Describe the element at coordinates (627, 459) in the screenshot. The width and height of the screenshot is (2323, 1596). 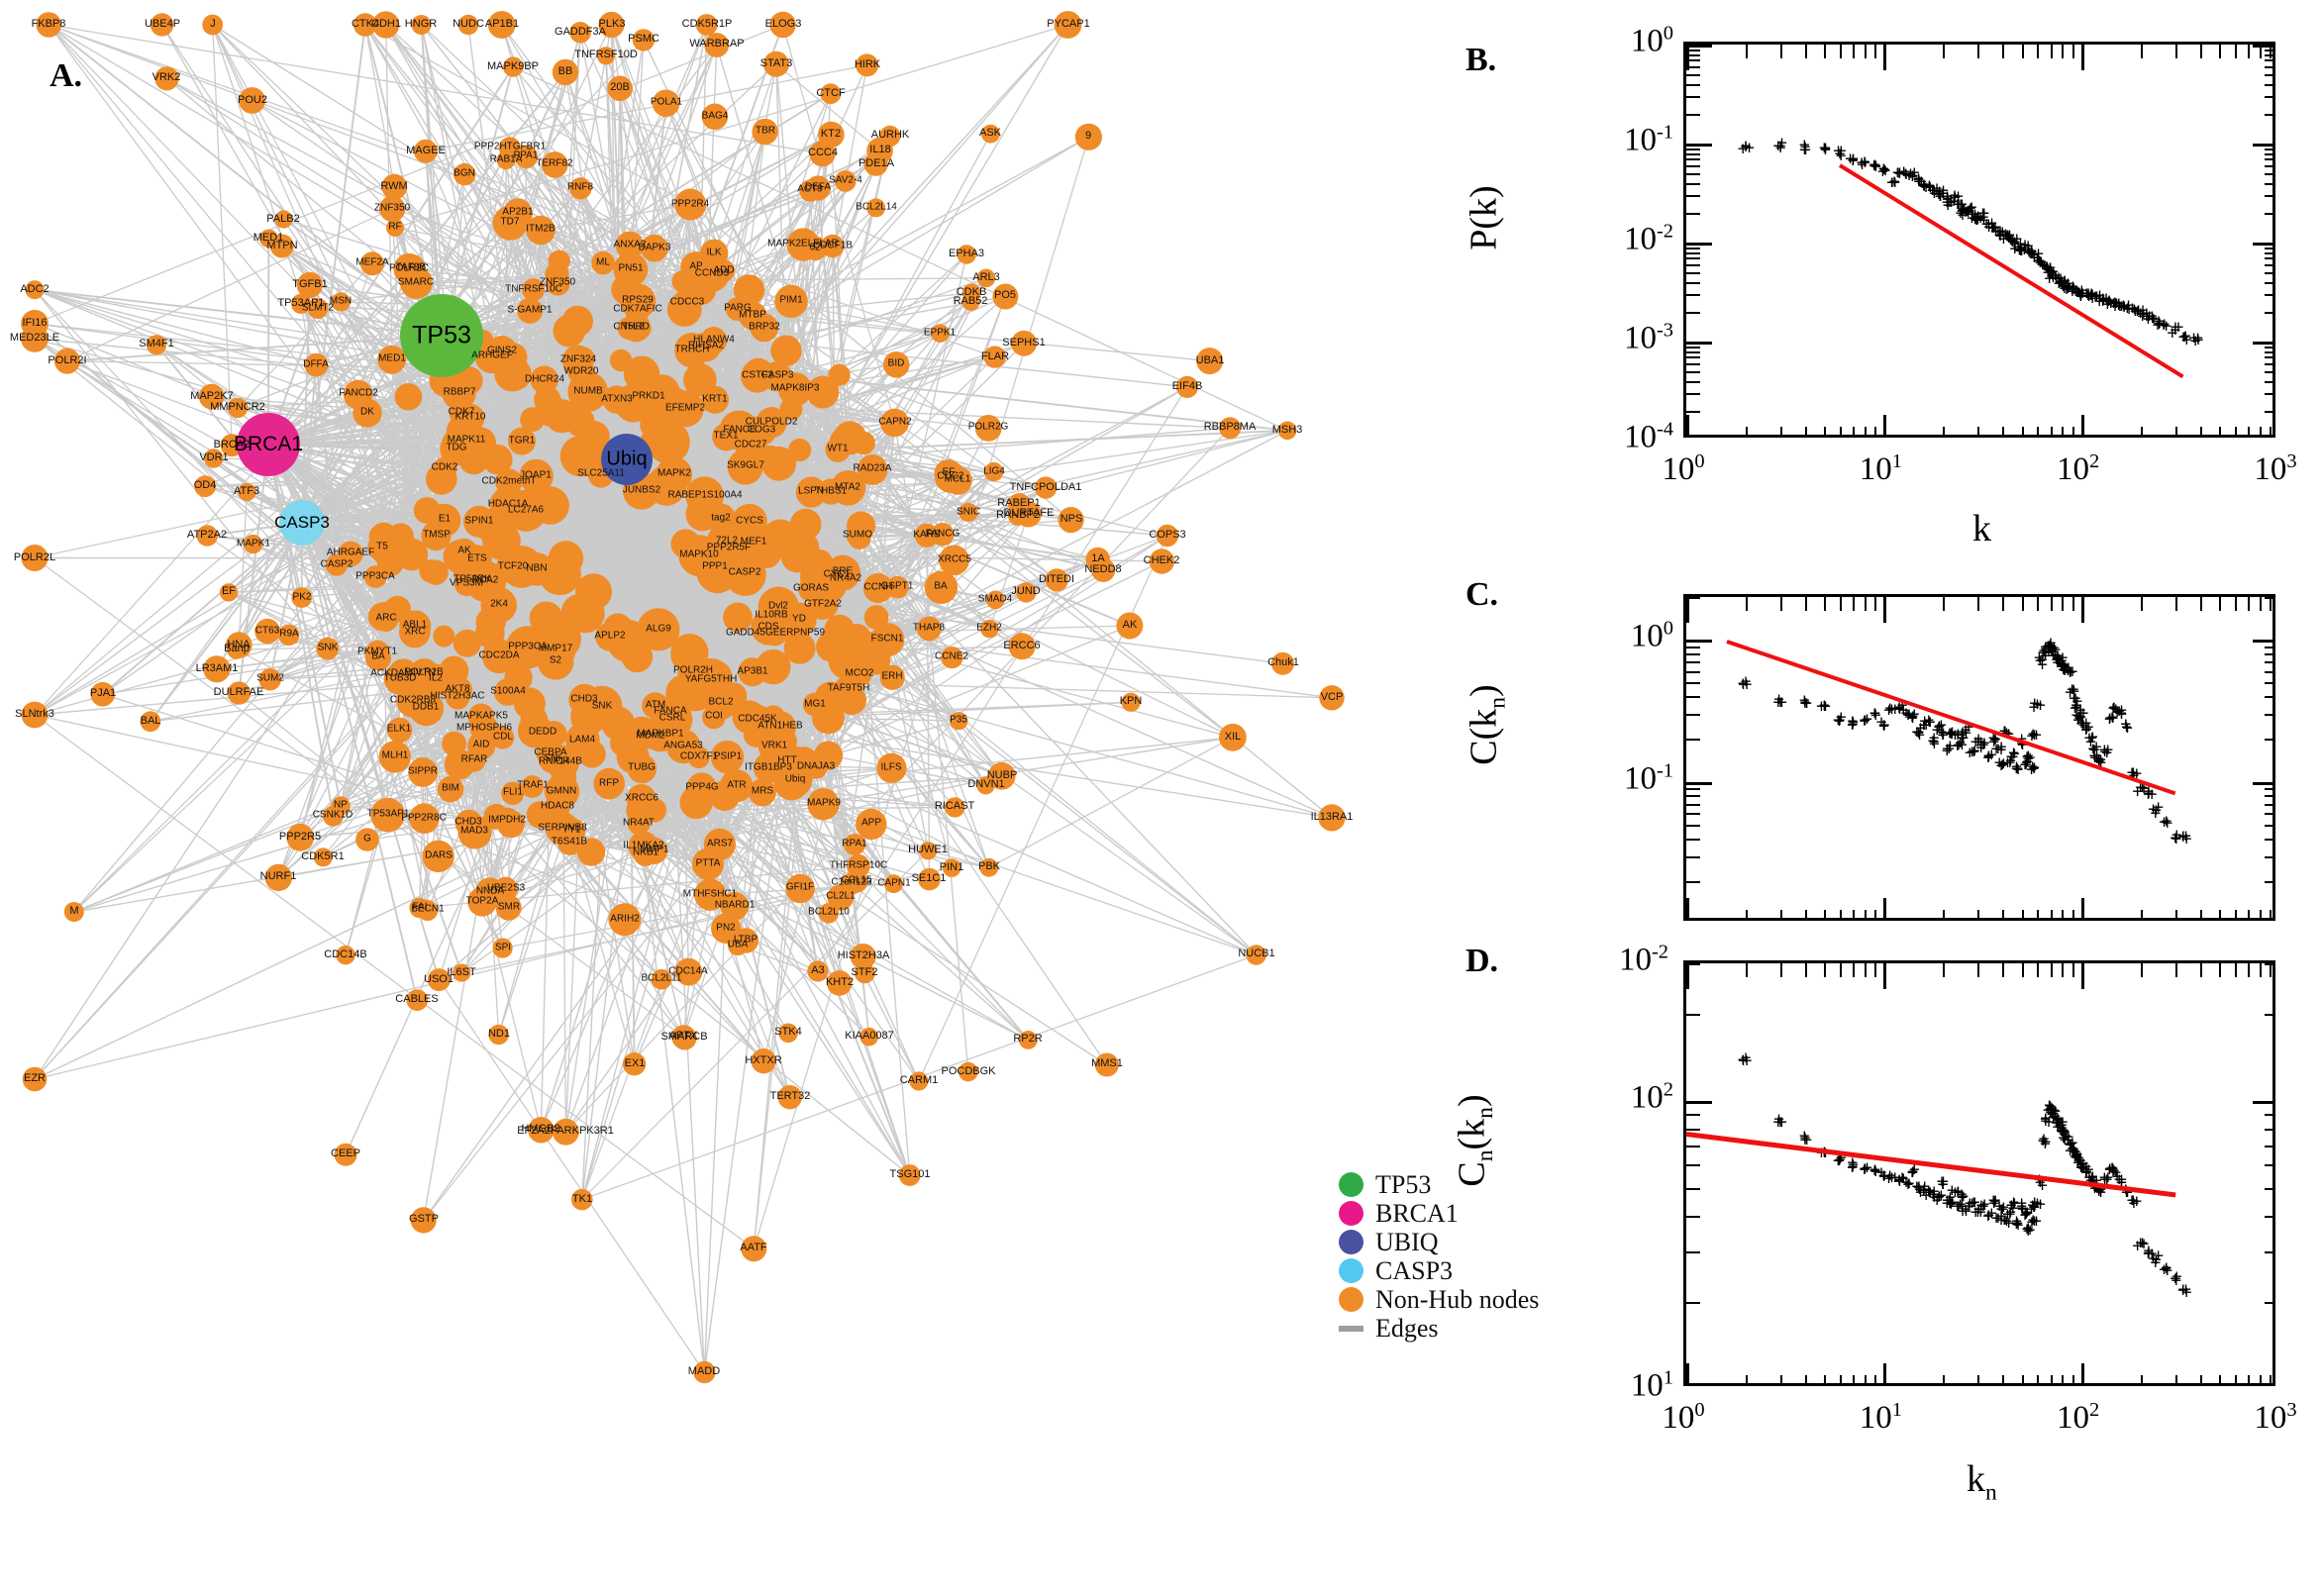
I see `hub-node-ubiq` at that location.